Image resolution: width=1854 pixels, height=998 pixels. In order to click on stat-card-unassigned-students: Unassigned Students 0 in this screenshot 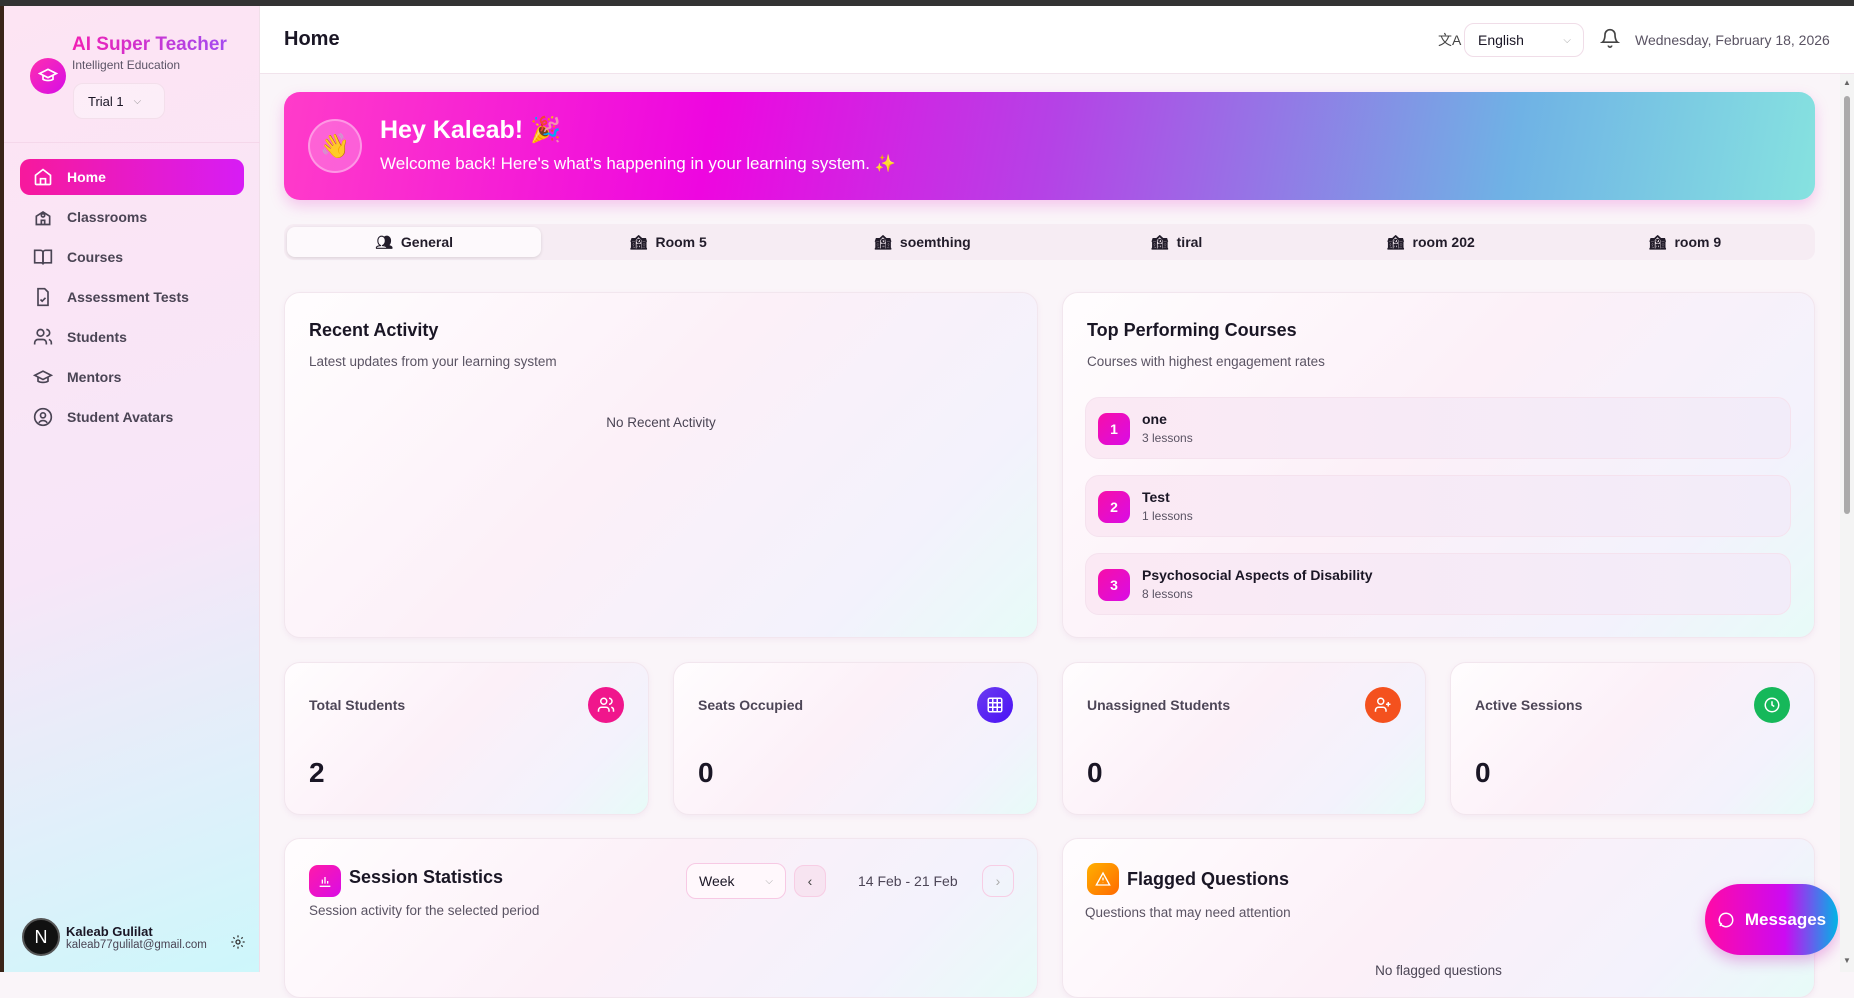, I will do `click(1244, 738)`.